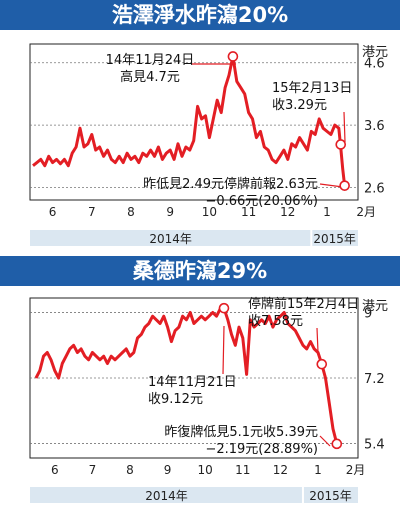 Image resolution: width=400 pixels, height=512 pixels. What do you see at coordinates (374, 64) in the screenshot?
I see `y-tick-label-0: 4.6` at bounding box center [374, 64].